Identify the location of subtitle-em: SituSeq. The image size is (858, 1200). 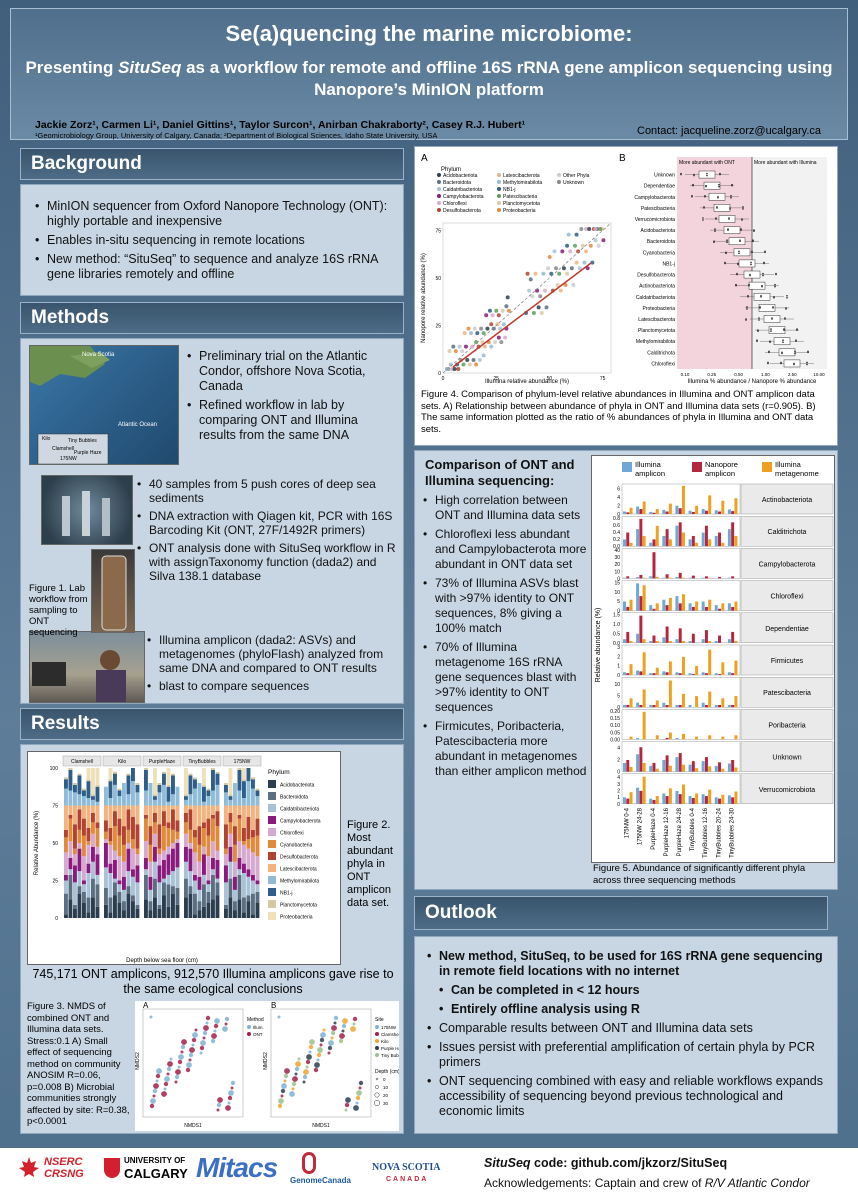
(150, 67).